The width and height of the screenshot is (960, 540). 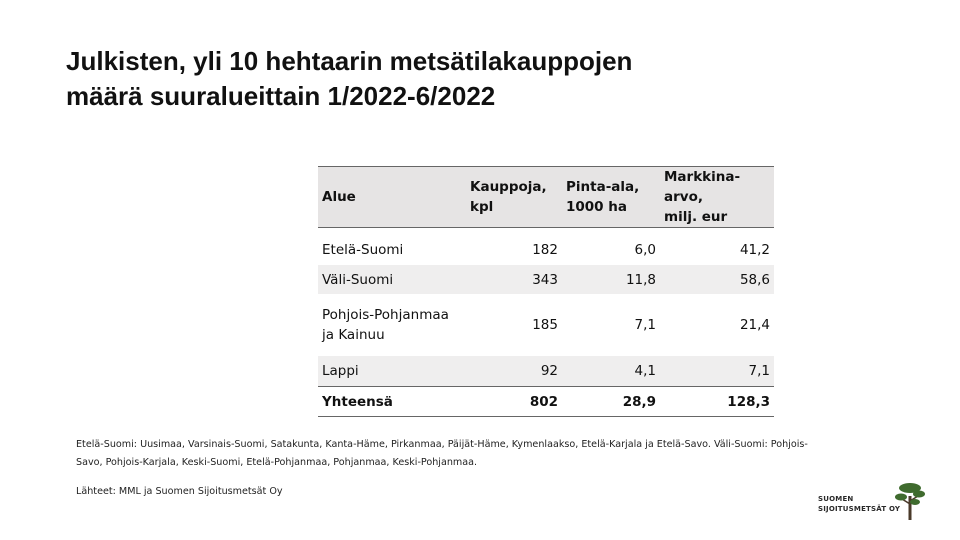 I want to click on total-label: Yhteensä, so click(x=392, y=401).